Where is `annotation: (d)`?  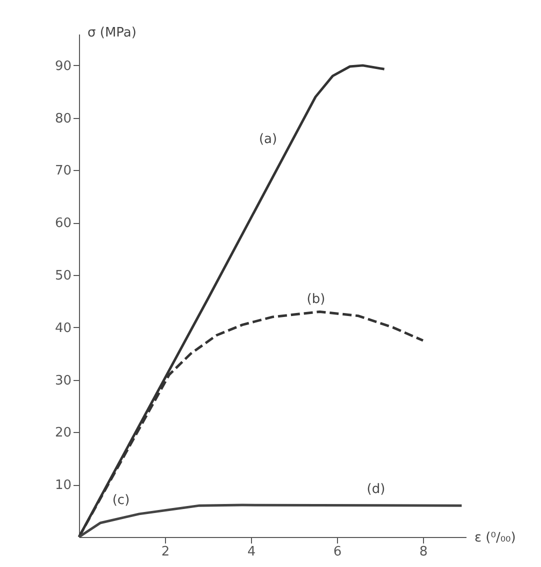
annotation: (d) is located at coordinates (376, 489).